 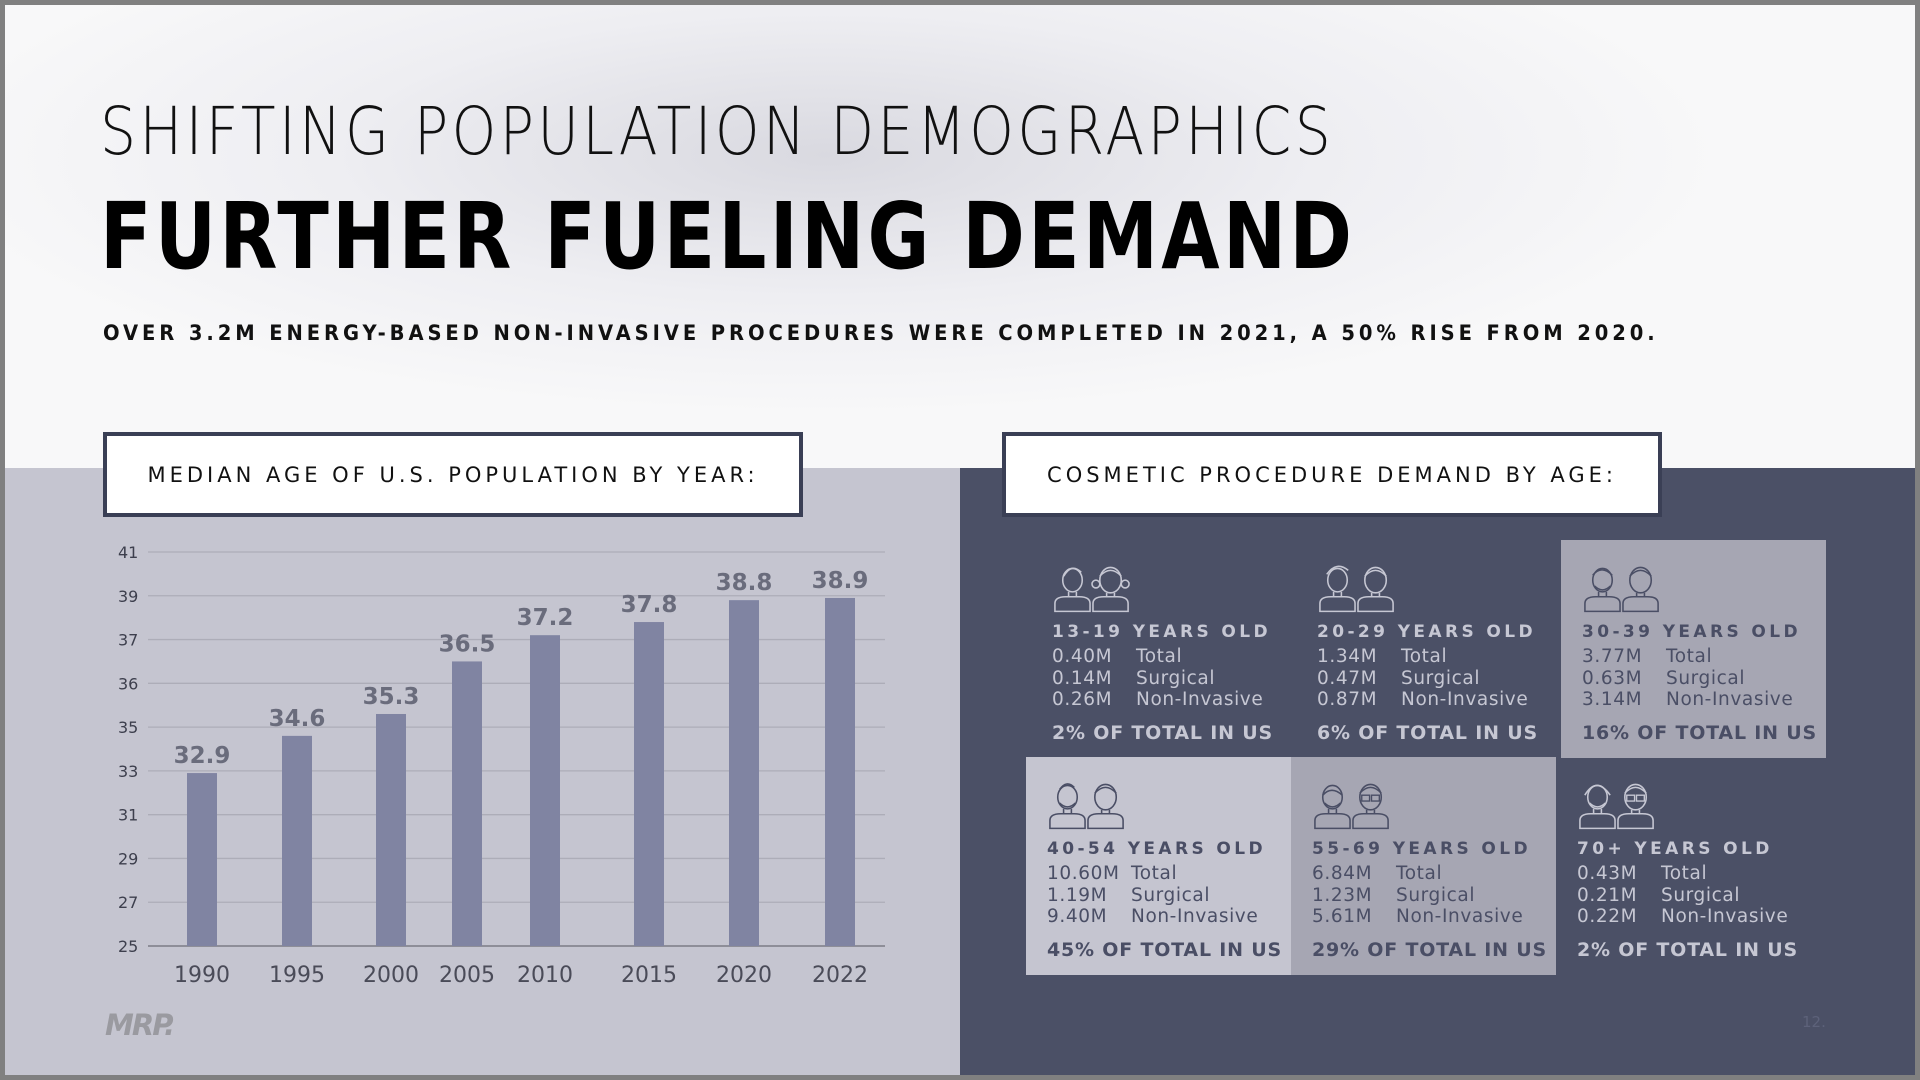 What do you see at coordinates (391, 697) in the screenshot?
I see `data-label-2000: 35.3` at bounding box center [391, 697].